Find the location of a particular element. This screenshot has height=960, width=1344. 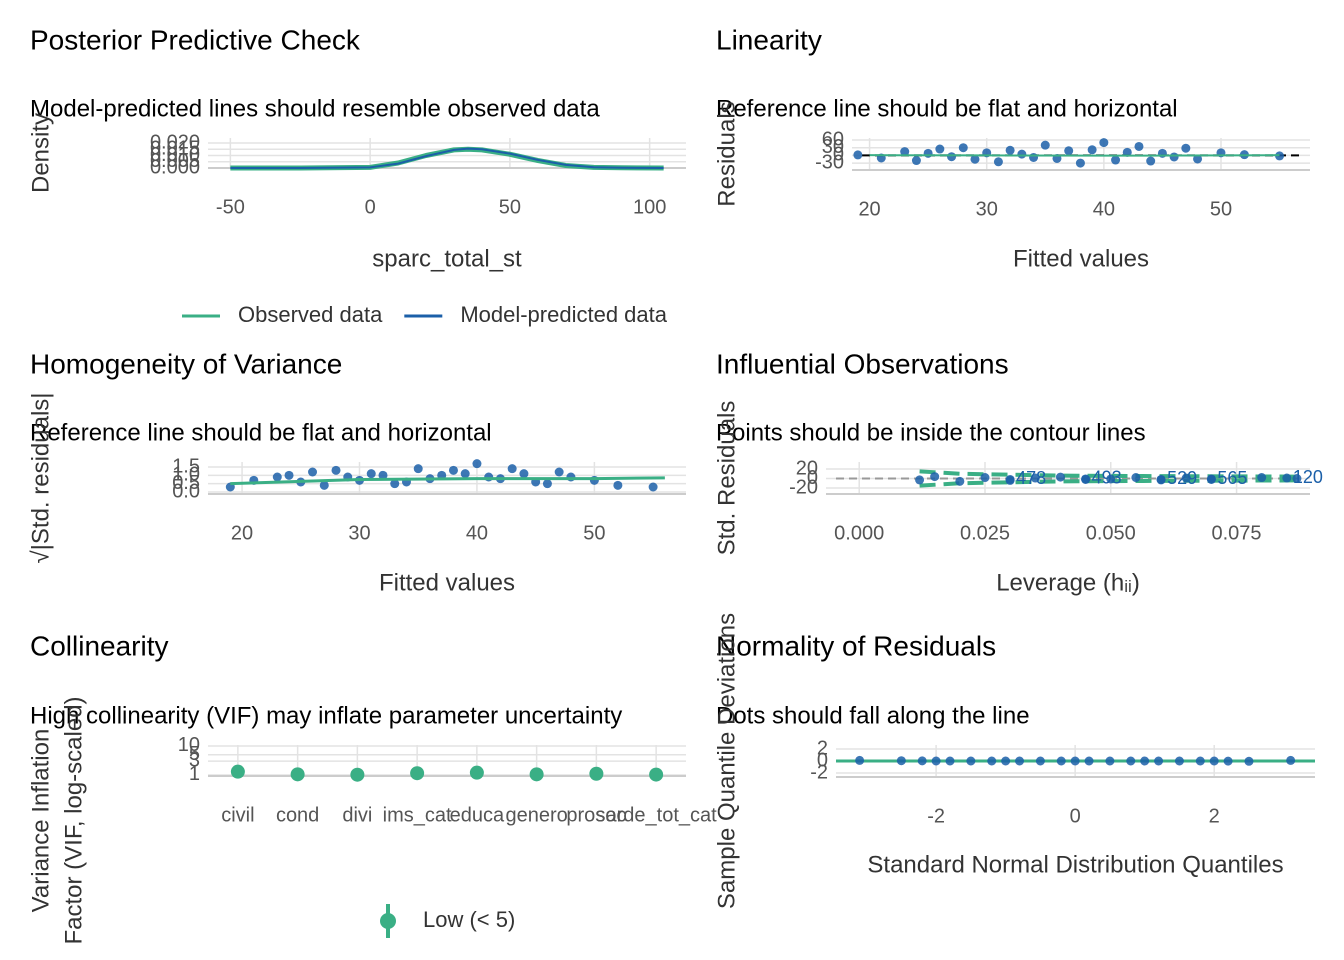

legend-label: Observed data is located at coordinates (310, 314).